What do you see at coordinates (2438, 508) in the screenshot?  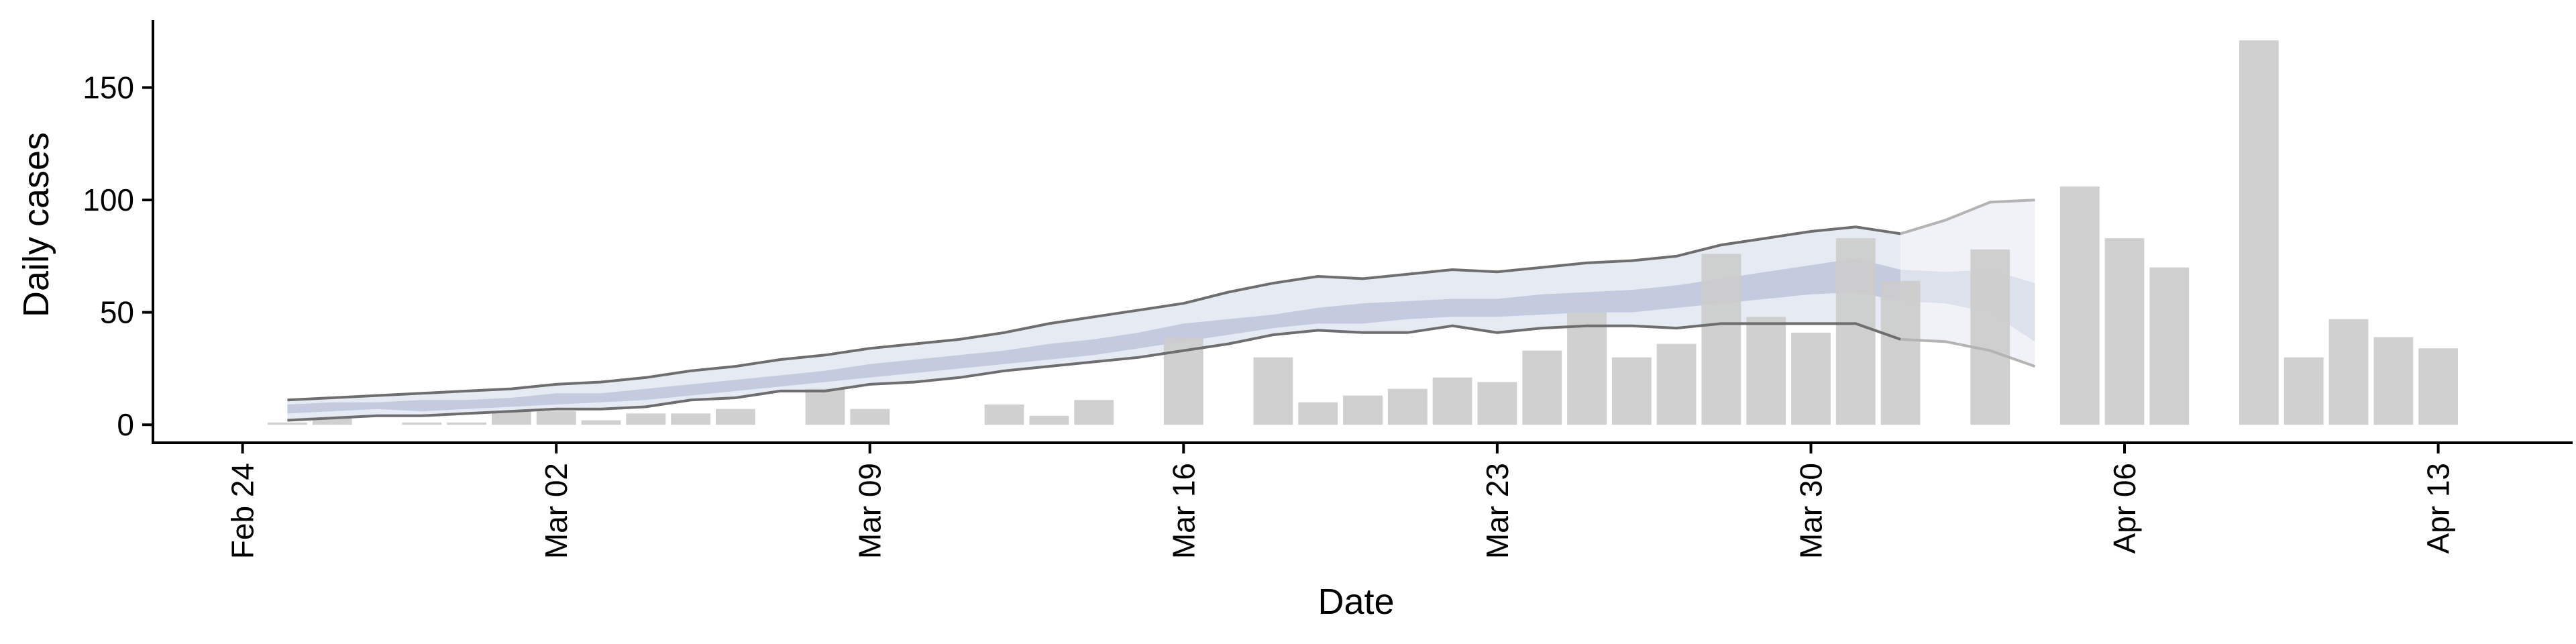 I see `x-tick-label: Apr 13` at bounding box center [2438, 508].